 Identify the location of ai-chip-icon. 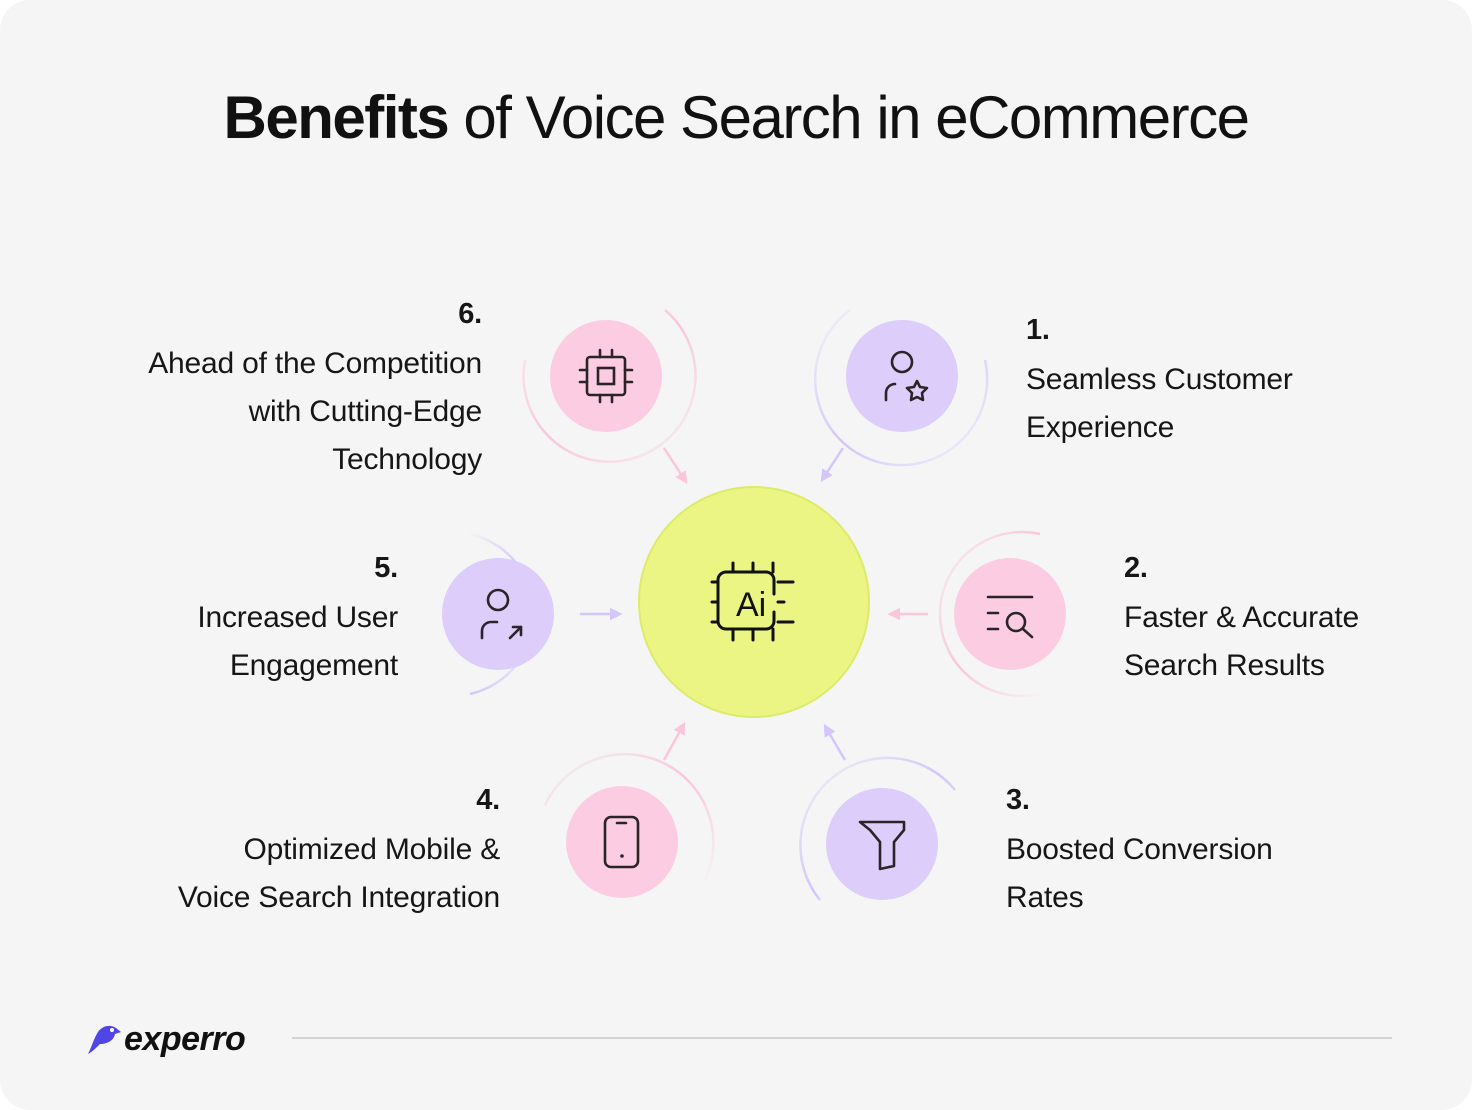
(752, 601).